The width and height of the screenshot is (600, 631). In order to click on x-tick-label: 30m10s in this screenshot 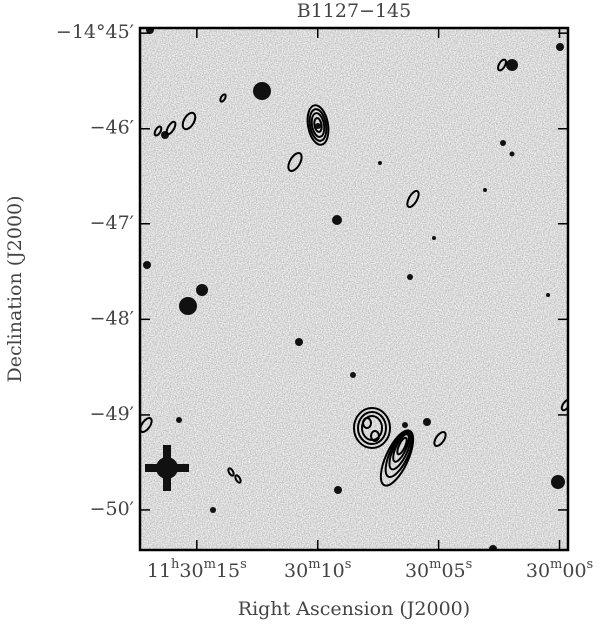, I will do `click(317, 569)`.